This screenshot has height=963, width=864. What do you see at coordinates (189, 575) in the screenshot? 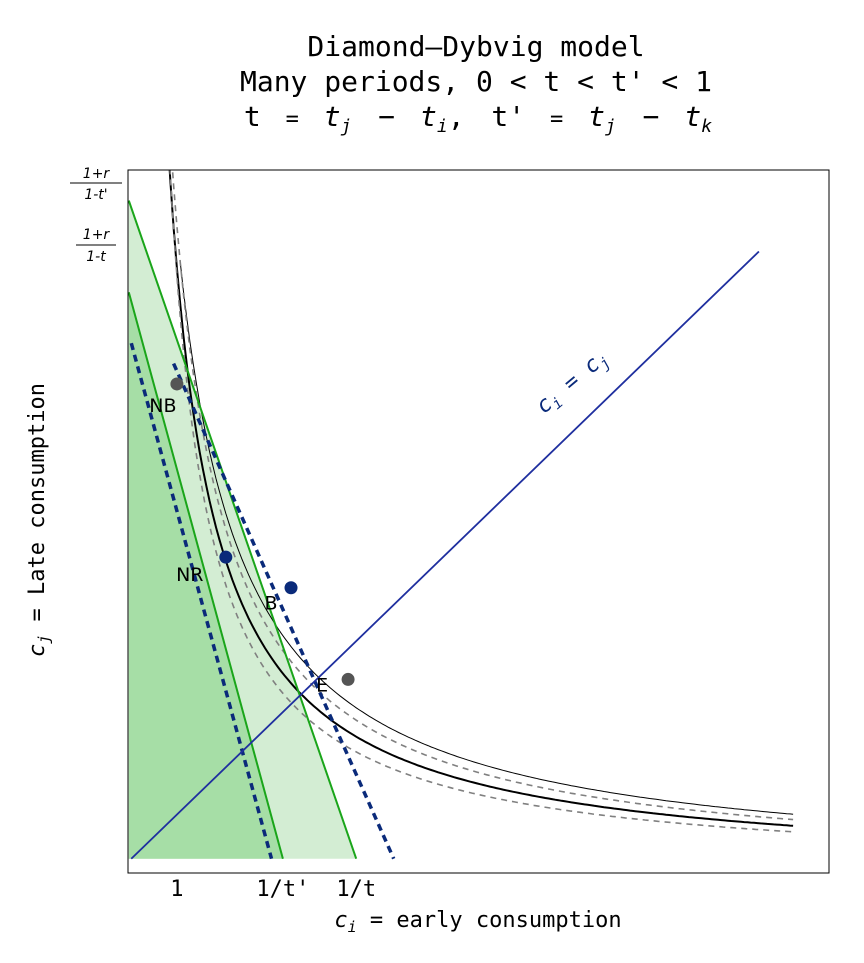
I see `point-label-nr: NR` at bounding box center [189, 575].